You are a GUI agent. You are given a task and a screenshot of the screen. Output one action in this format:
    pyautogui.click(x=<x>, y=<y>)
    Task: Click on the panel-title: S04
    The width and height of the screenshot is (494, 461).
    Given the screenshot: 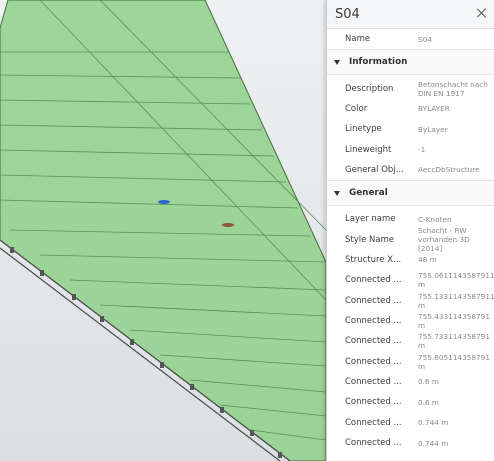 What is the action you would take?
    pyautogui.click(x=347, y=14)
    